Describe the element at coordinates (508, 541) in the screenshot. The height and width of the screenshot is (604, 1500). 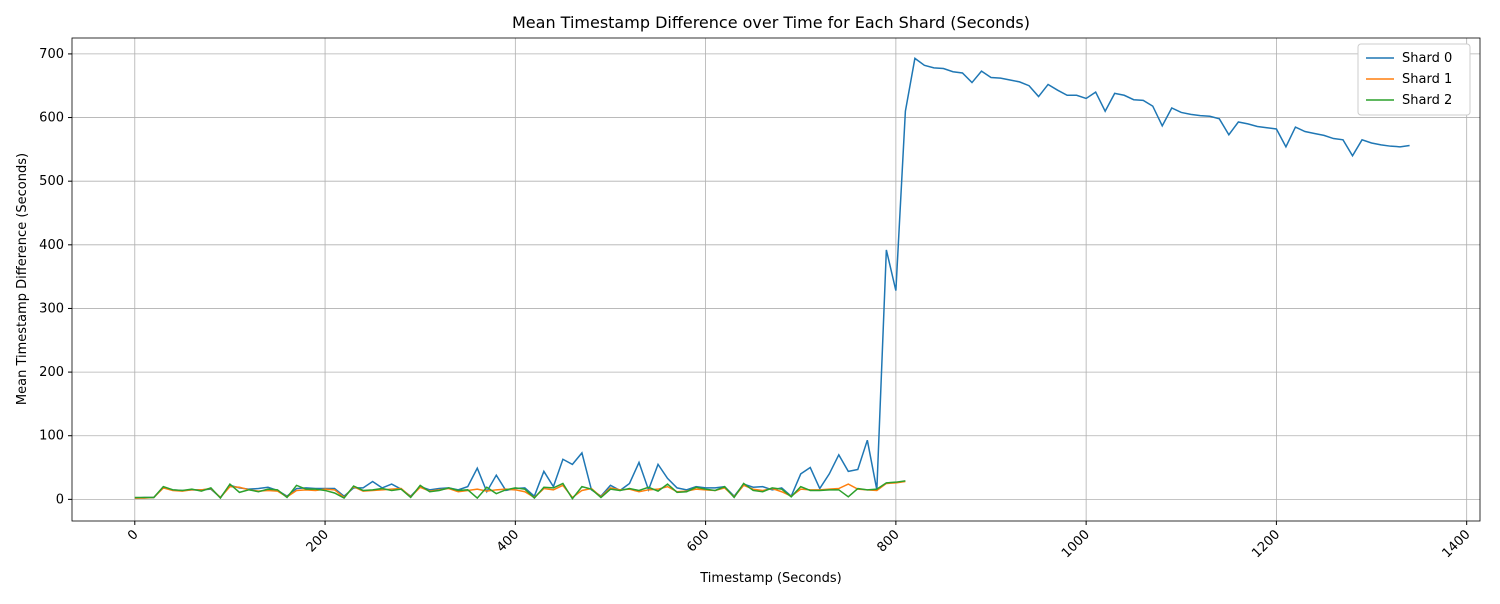
I see `x-tick-label: 400` at that location.